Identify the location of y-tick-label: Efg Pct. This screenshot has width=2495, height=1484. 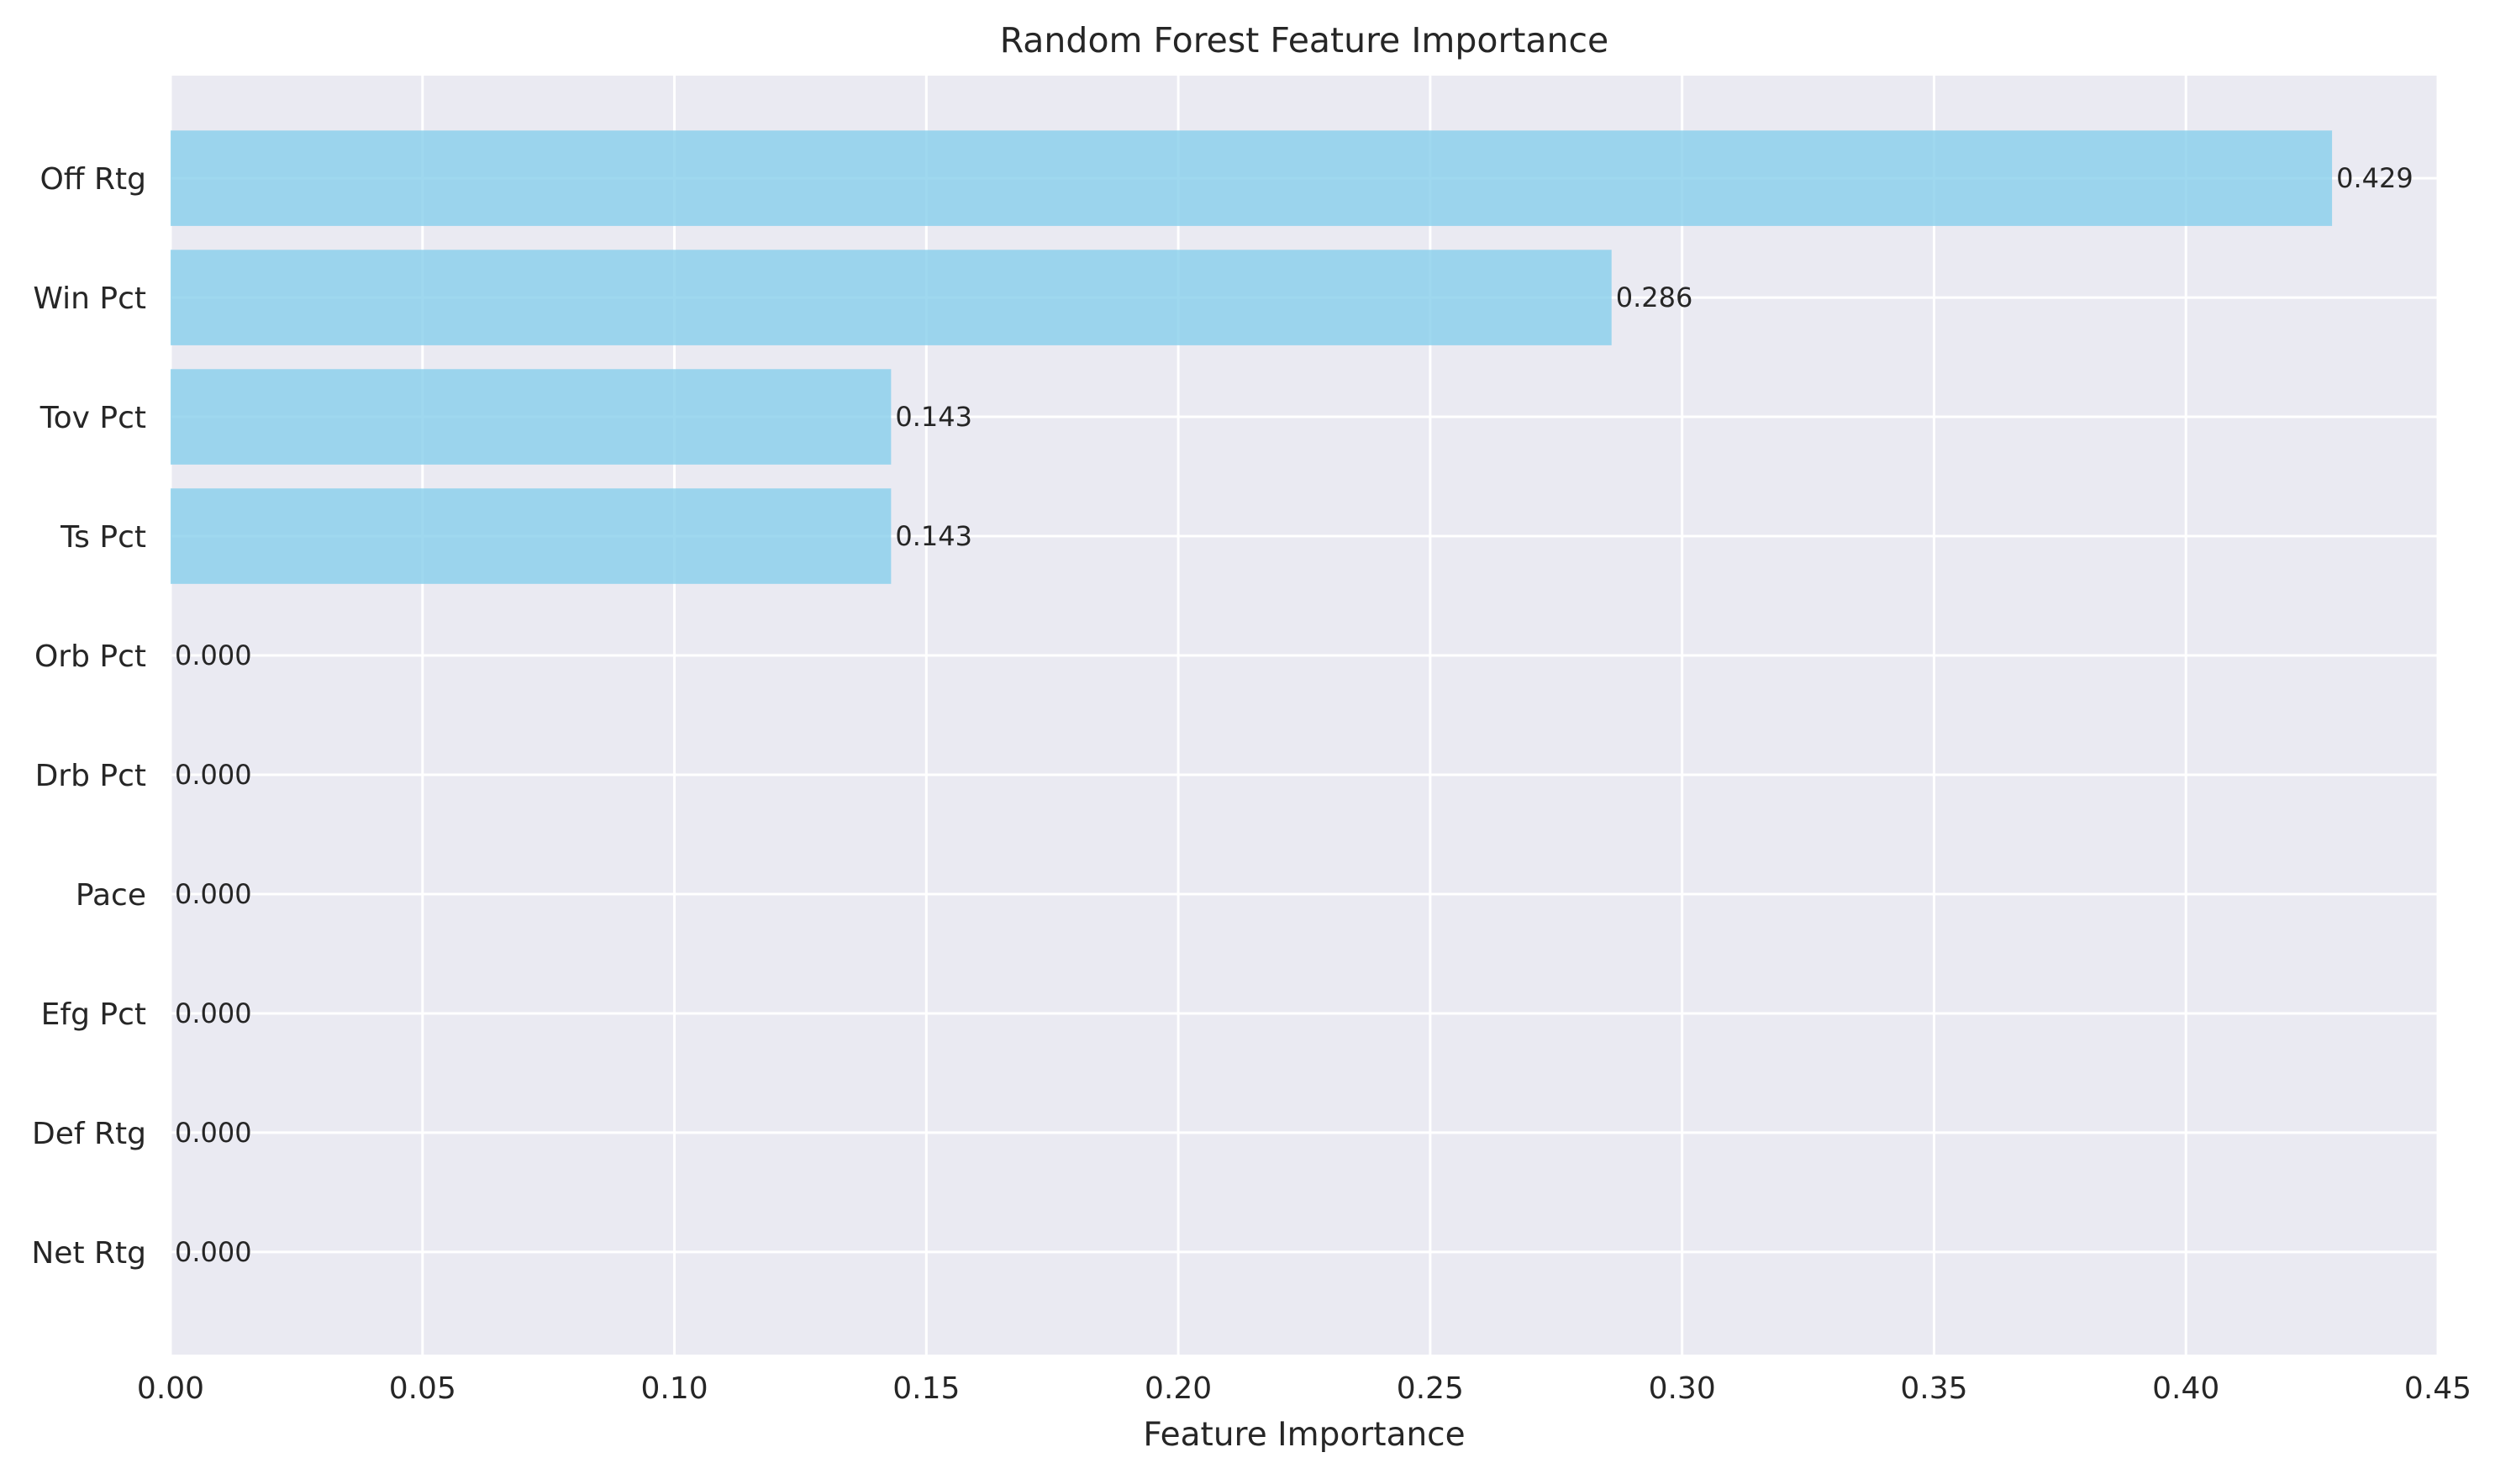
(94, 1015).